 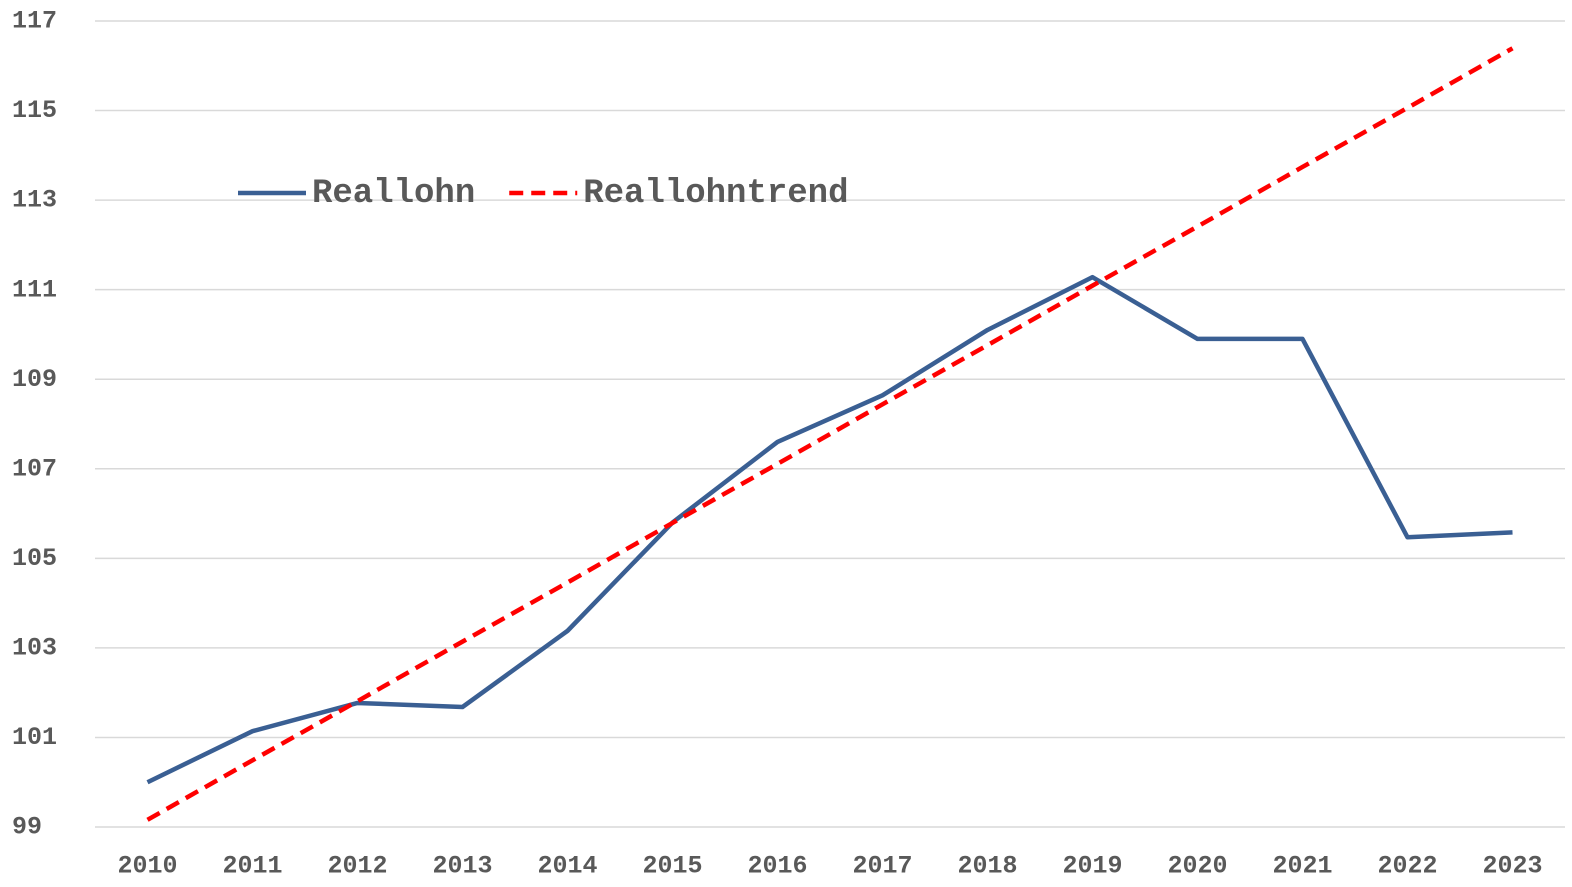 What do you see at coordinates (252, 866) in the screenshot?
I see `x-tick-label: 2011` at bounding box center [252, 866].